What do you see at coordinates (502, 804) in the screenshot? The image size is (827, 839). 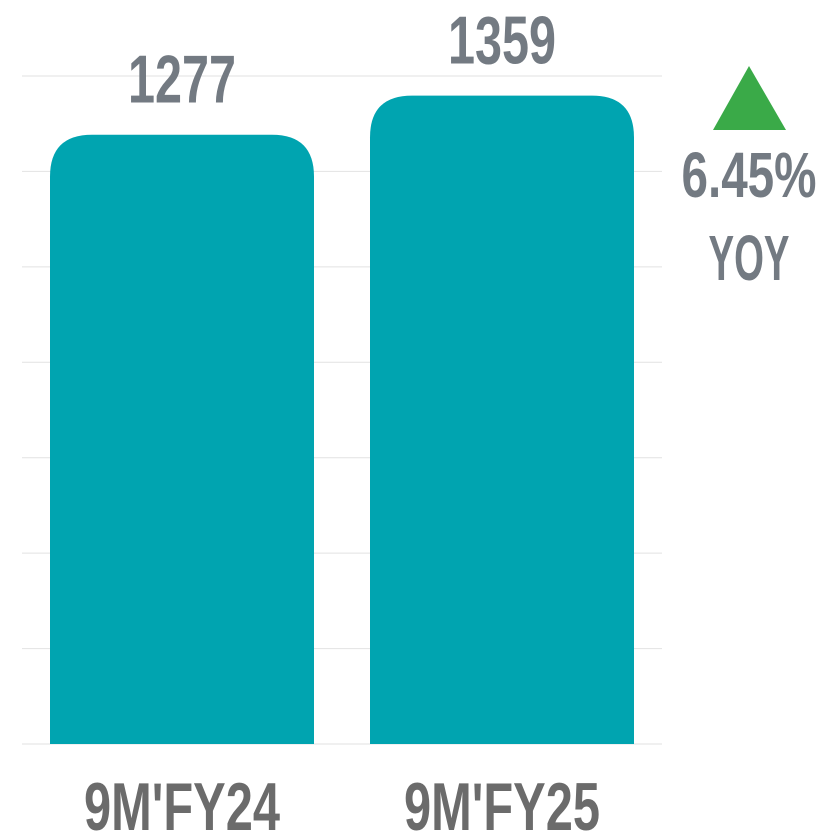 I see `x-tick-label: 9M'FY25` at bounding box center [502, 804].